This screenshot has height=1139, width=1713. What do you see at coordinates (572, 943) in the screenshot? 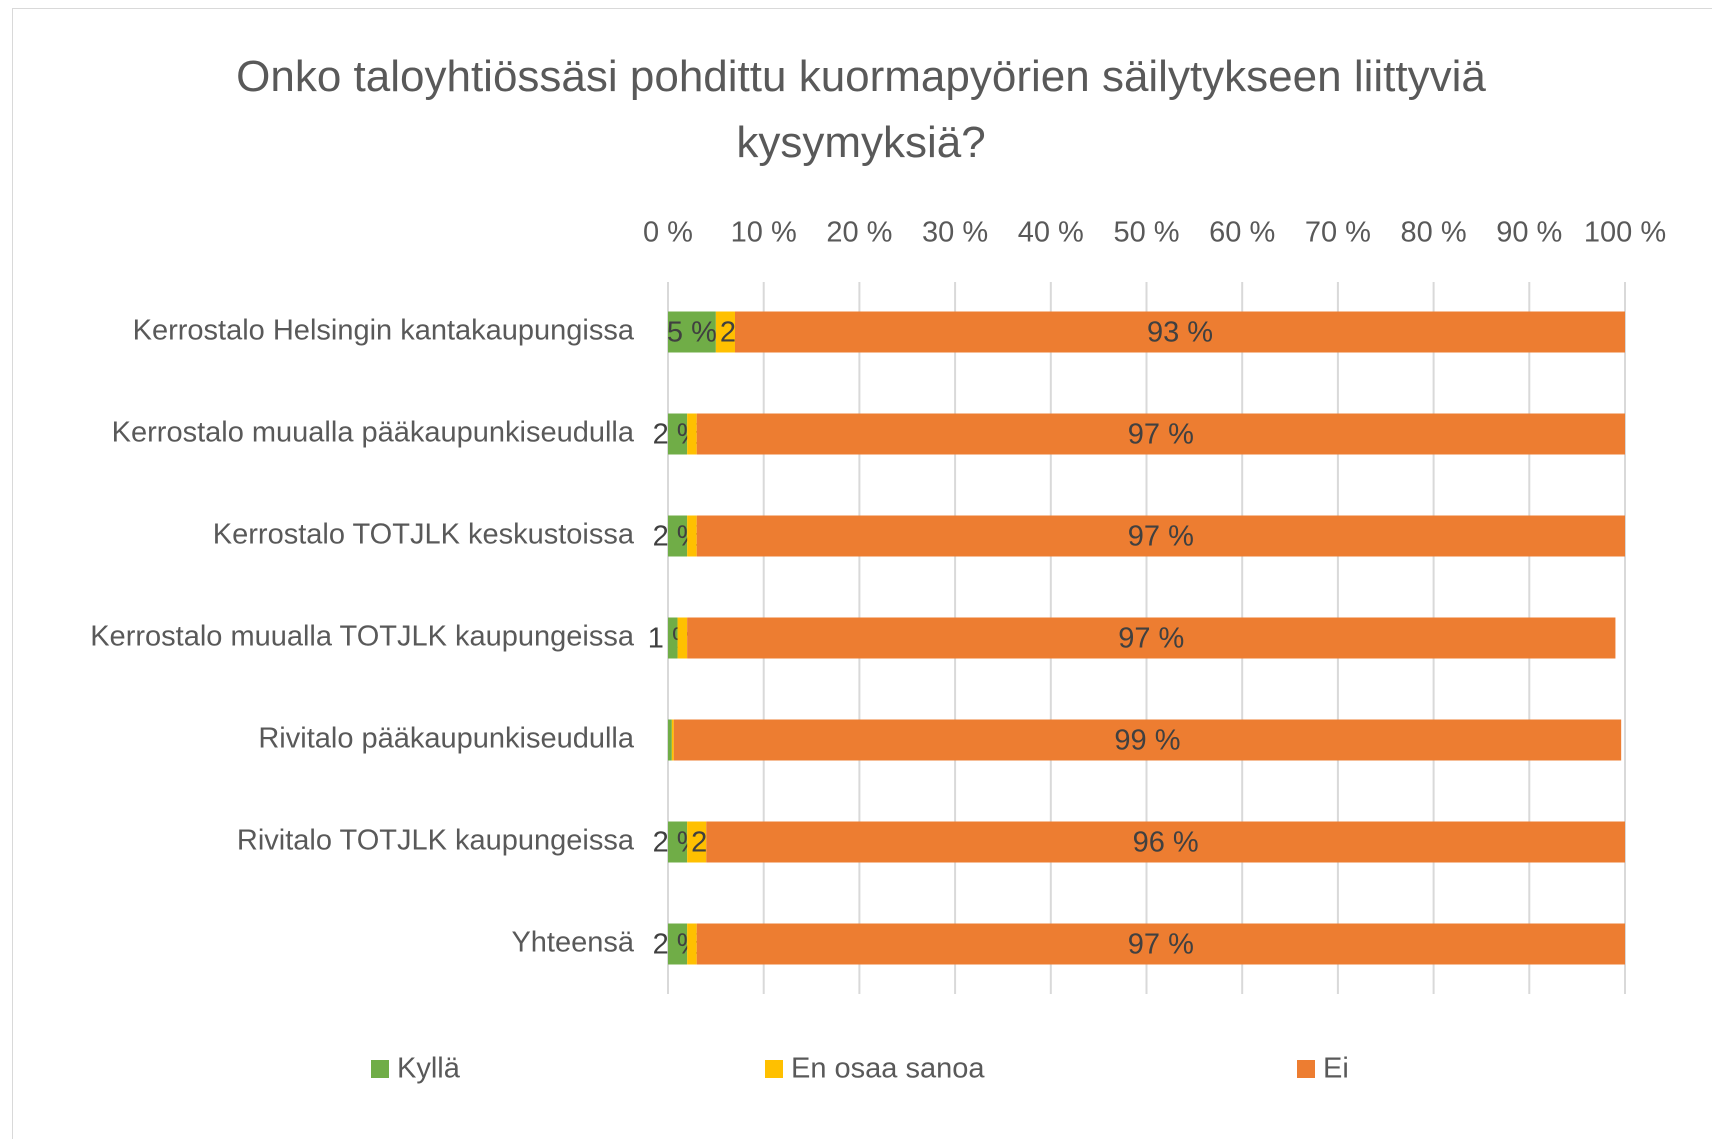
I see `y-tick-label: Yhteensä` at bounding box center [572, 943].